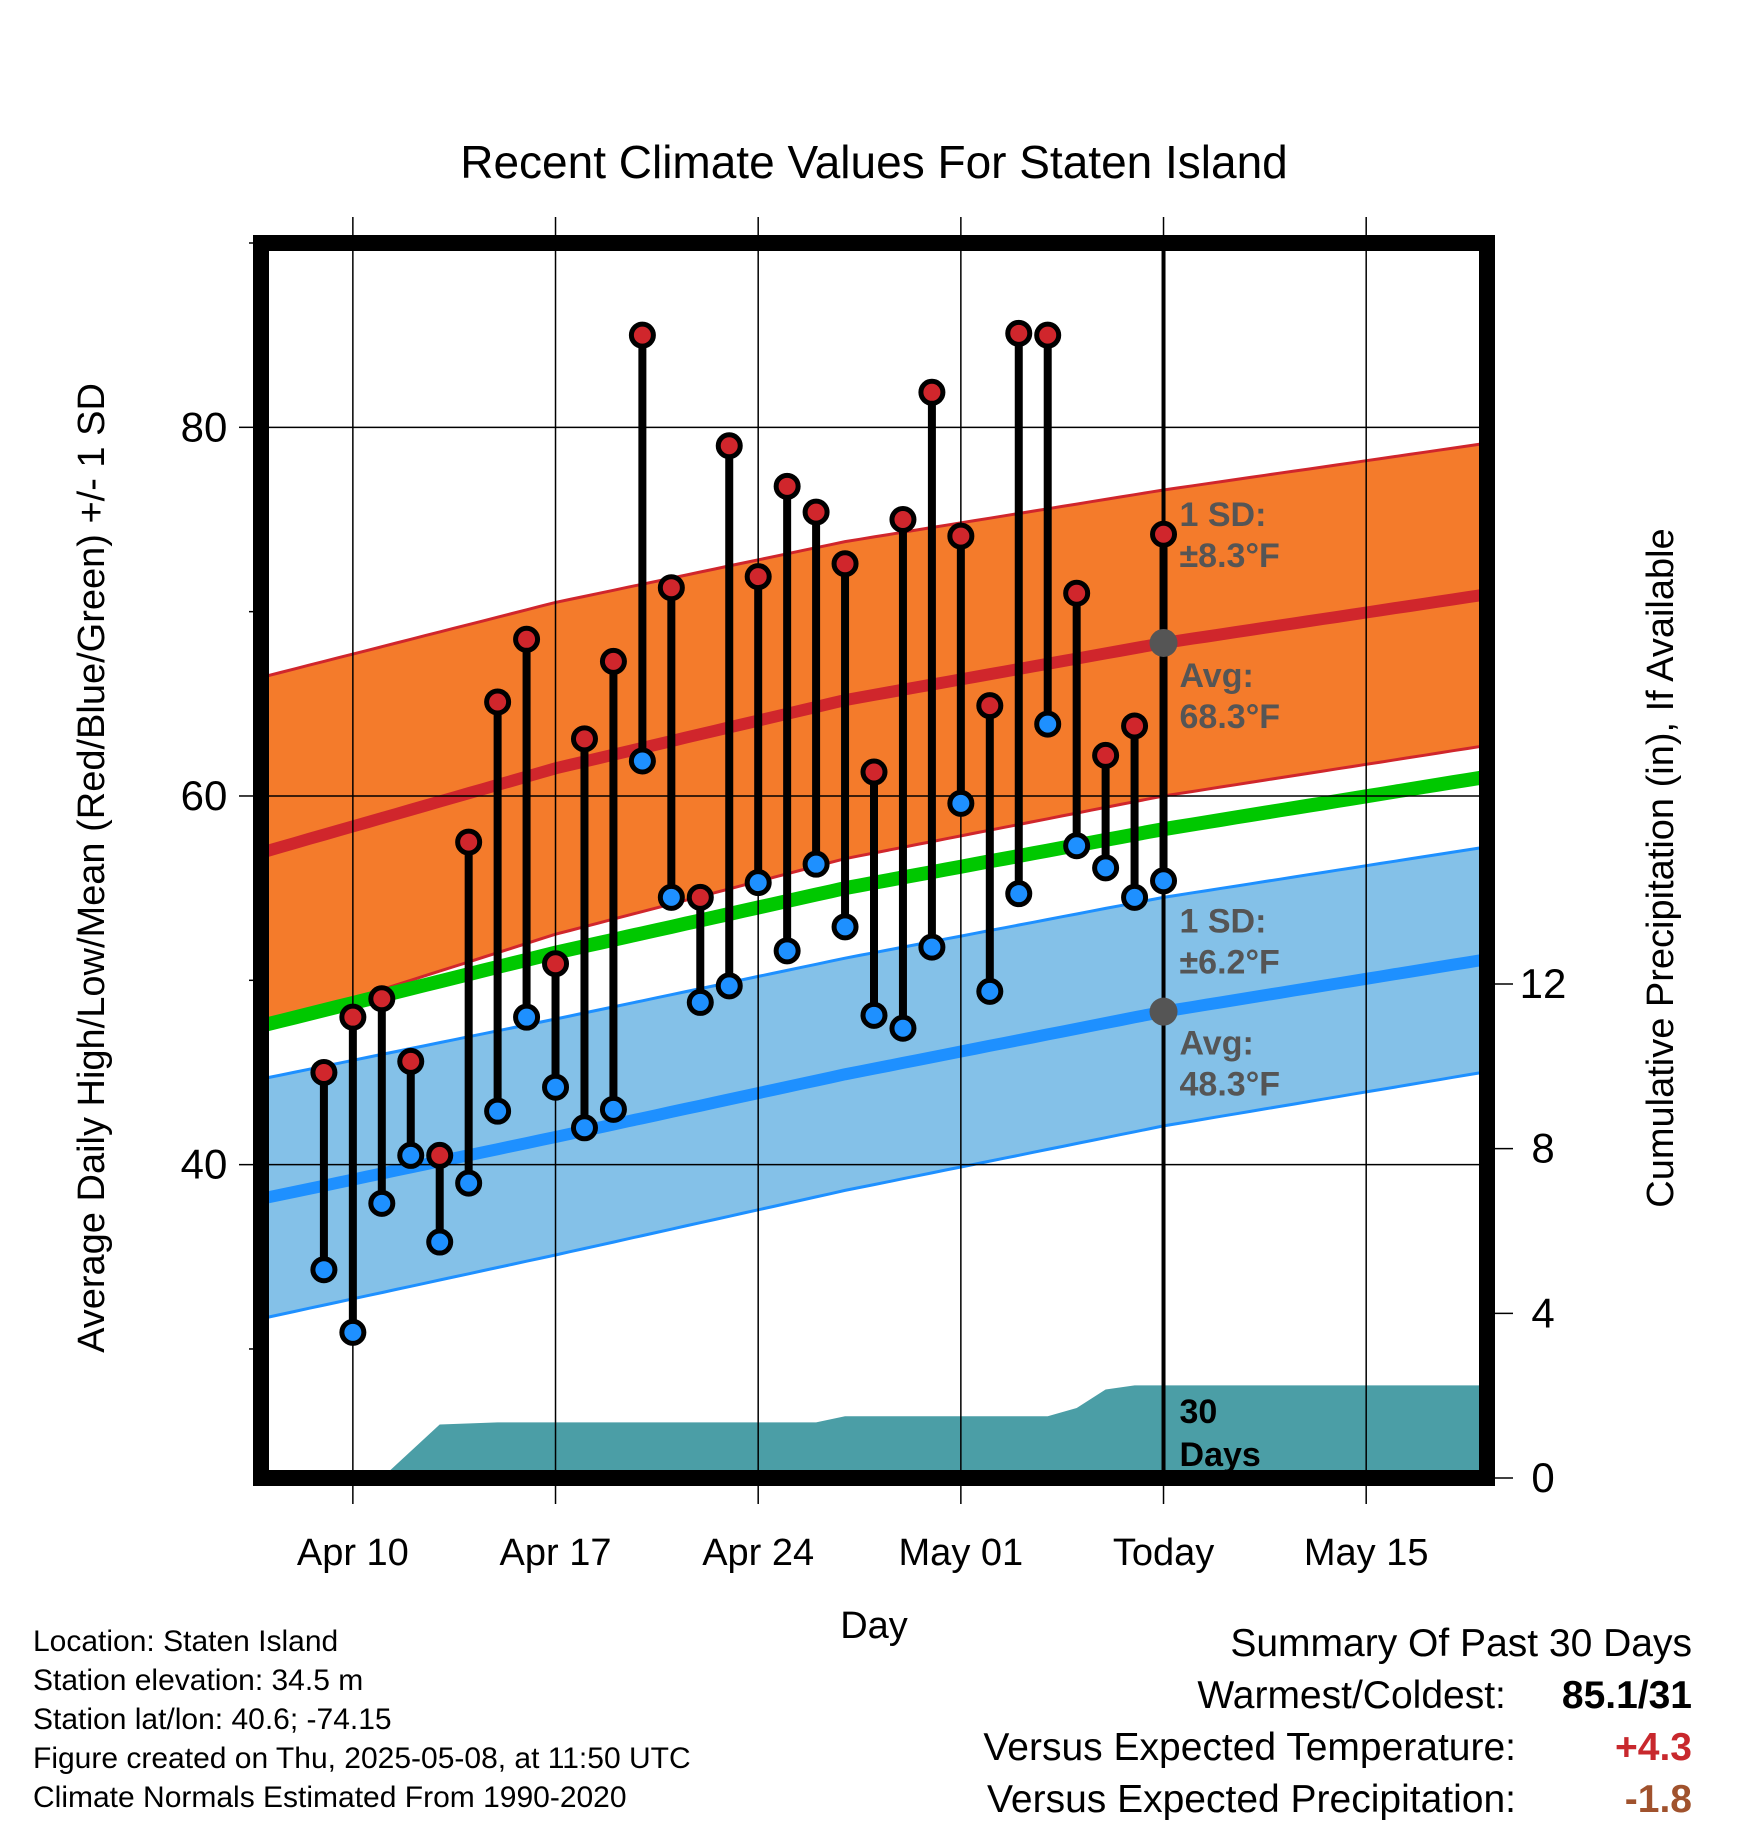 The width and height of the screenshot is (1748, 1828). What do you see at coordinates (1542, 1477) in the screenshot?
I see `y2-tick-label: 0` at bounding box center [1542, 1477].